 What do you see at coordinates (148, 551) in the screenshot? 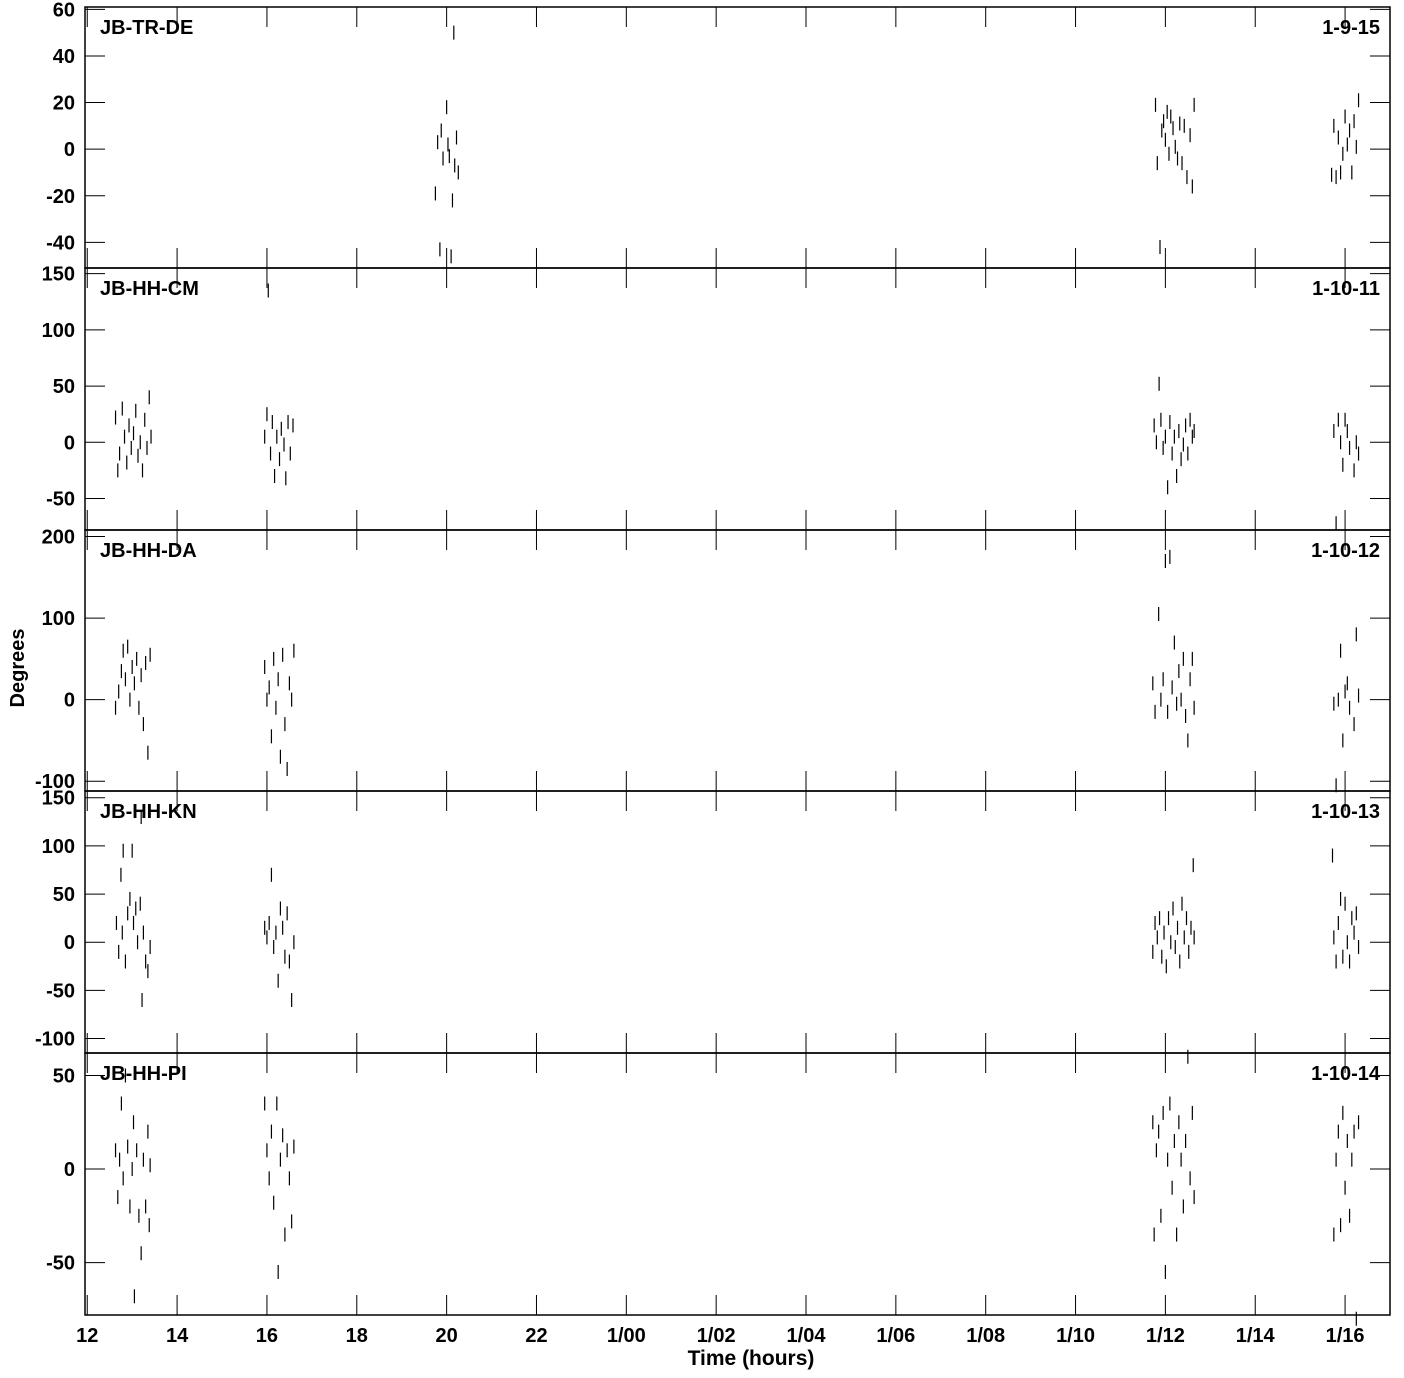
I see `baseline-label: JB-HH-DA` at bounding box center [148, 551].